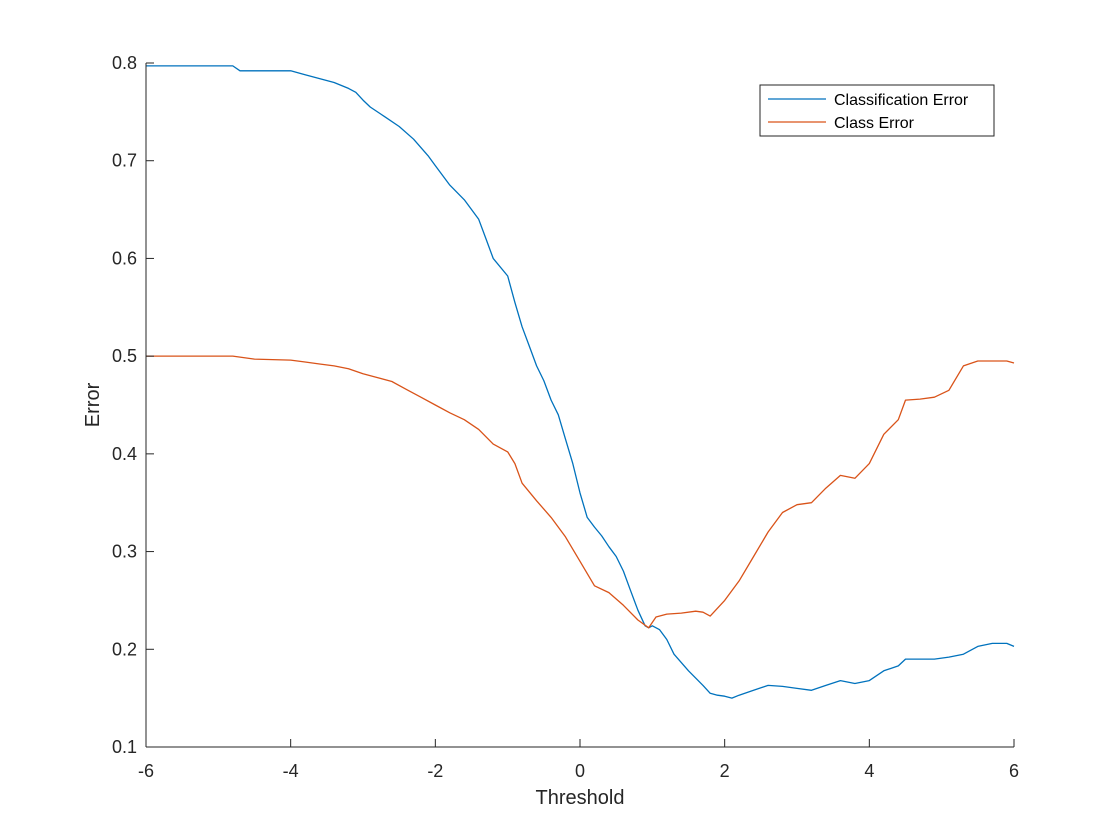  I want to click on x-tick-label: 4, so click(869, 771).